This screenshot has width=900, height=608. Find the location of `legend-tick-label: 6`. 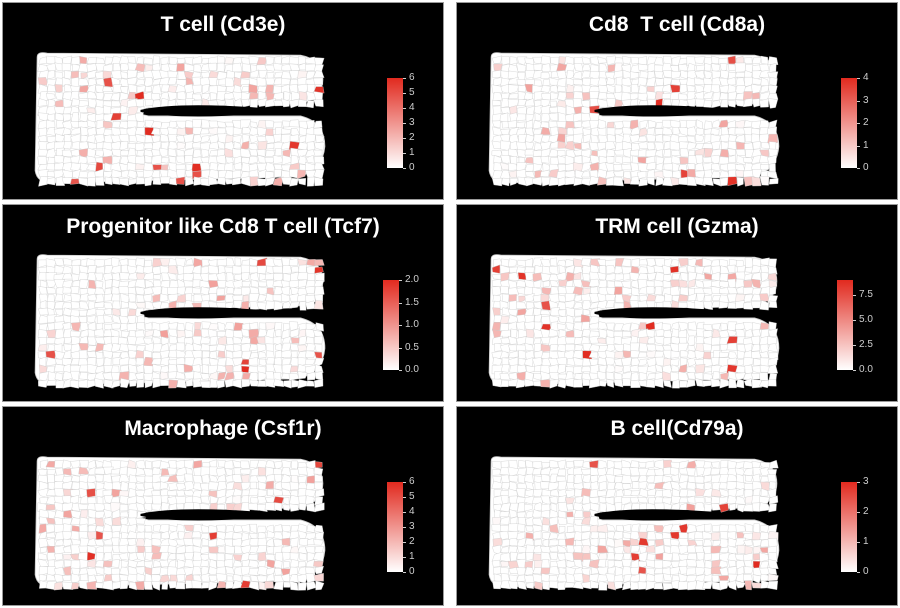

legend-tick-label: 6 is located at coordinates (412, 481).